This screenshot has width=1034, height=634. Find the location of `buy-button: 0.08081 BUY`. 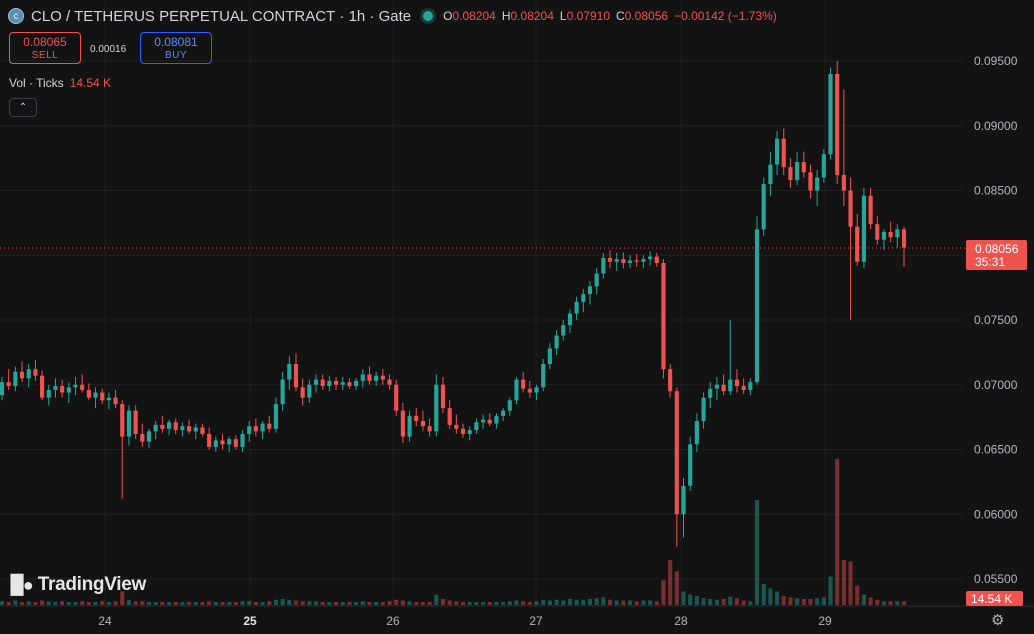

buy-button: 0.08081 BUY is located at coordinates (176, 48).